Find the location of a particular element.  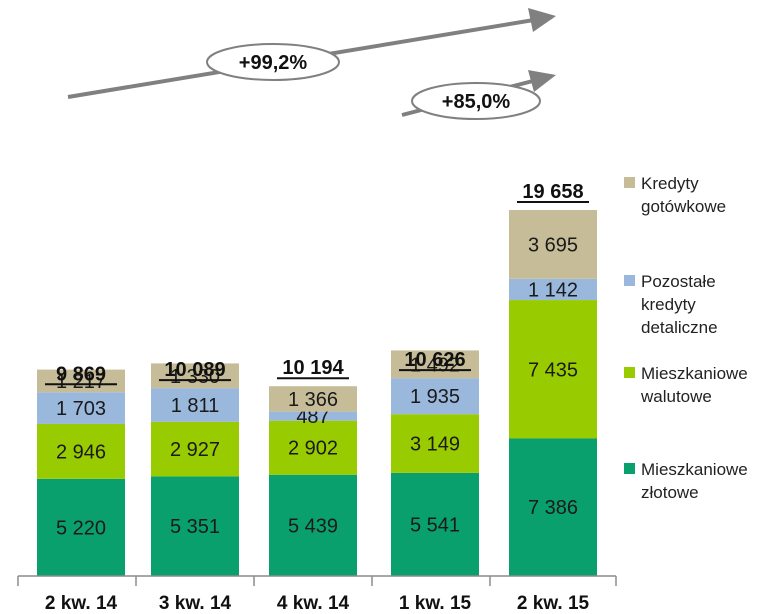

data-label-pln-mortgage: 7 386 is located at coordinates (553, 508).